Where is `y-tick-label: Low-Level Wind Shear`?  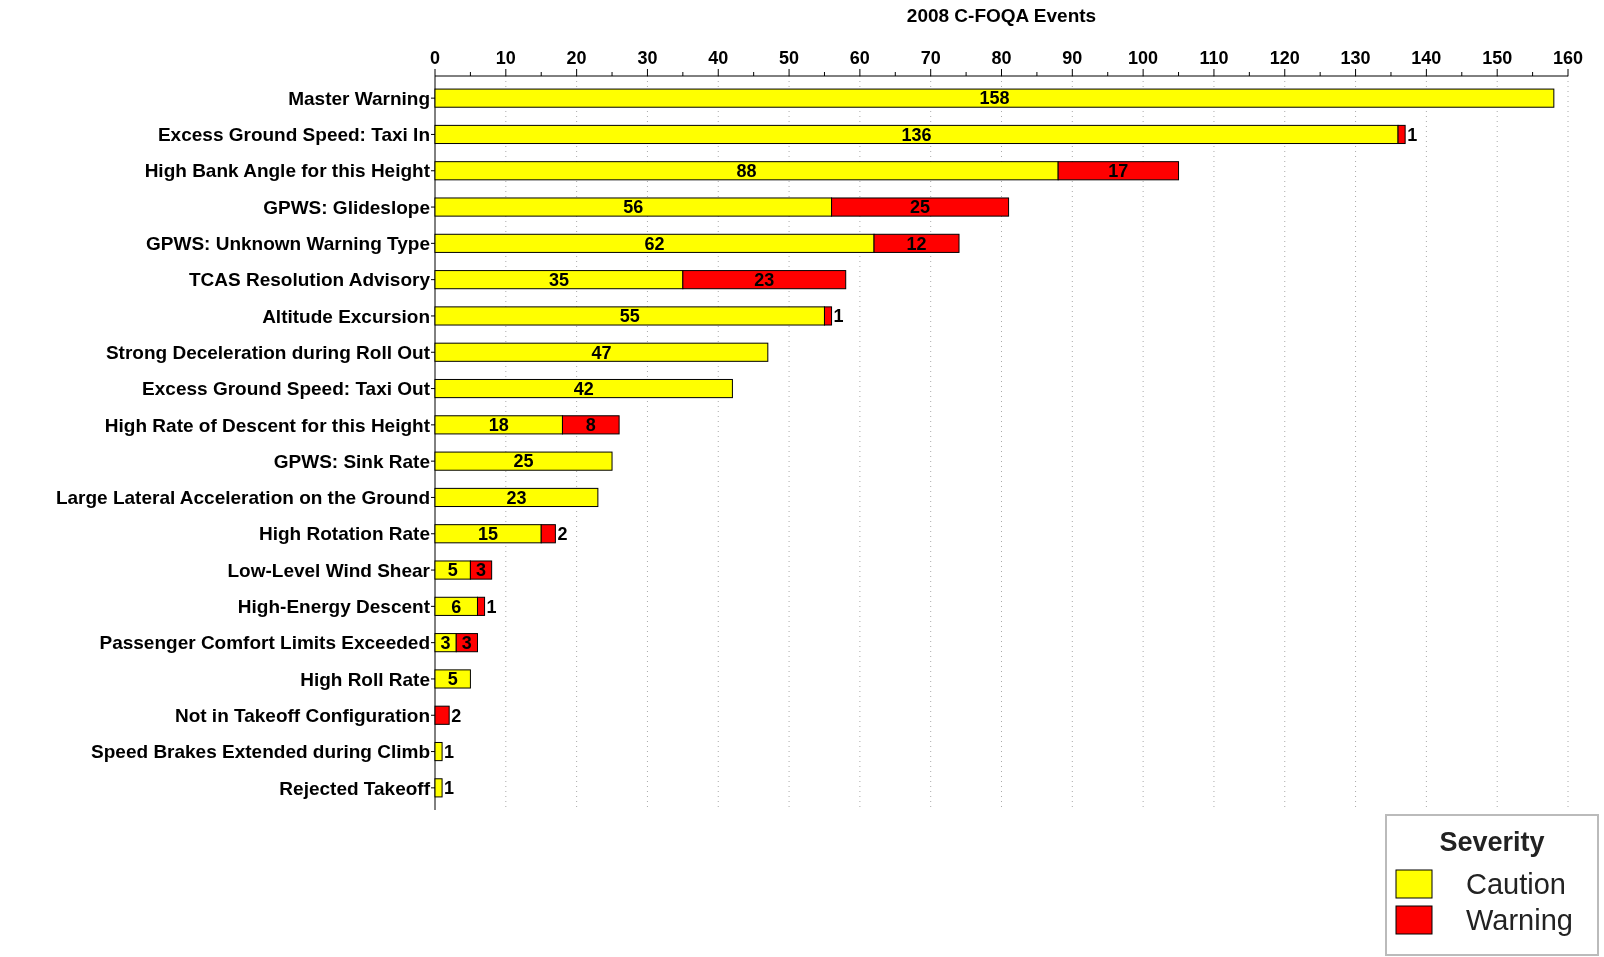 y-tick-label: Low-Level Wind Shear is located at coordinates (329, 570).